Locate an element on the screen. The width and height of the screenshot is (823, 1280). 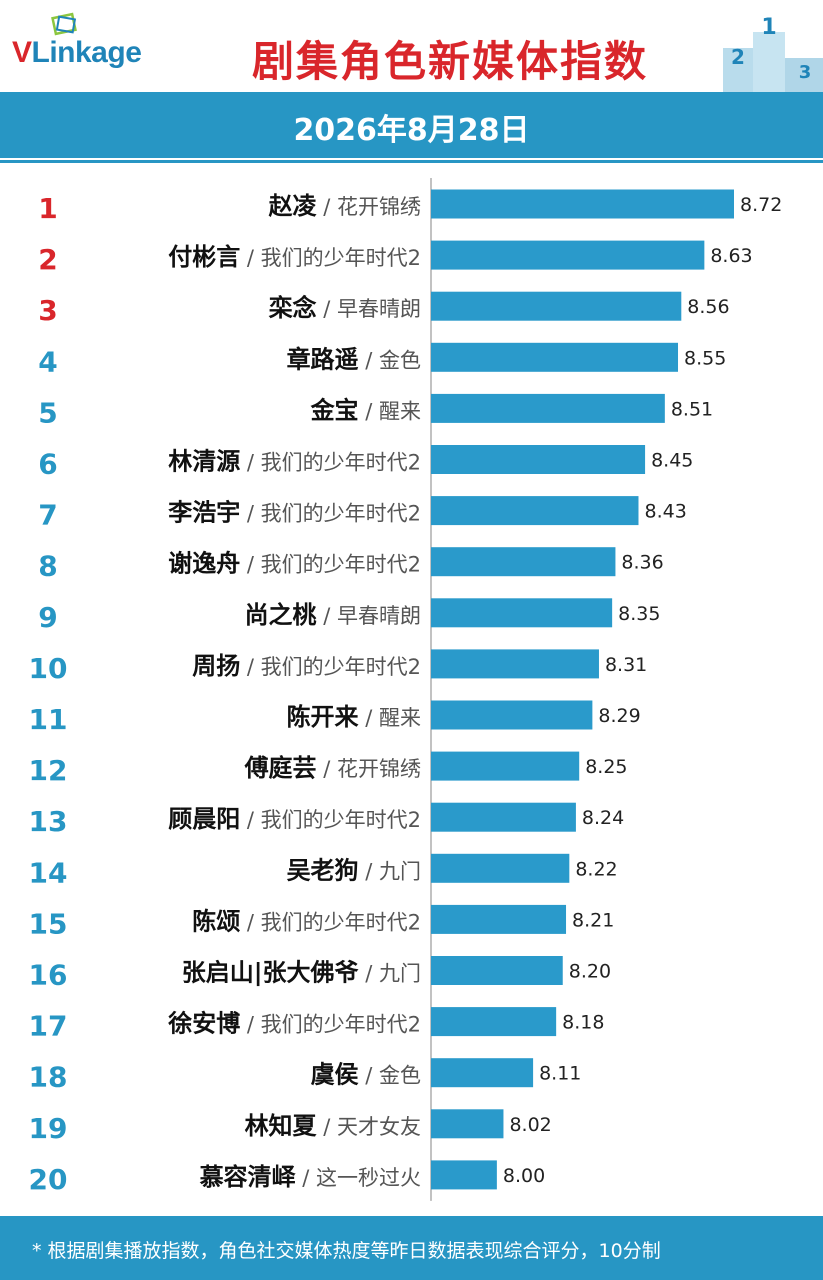
podium-icon: 2 1 3 is located at coordinates (773, 53).